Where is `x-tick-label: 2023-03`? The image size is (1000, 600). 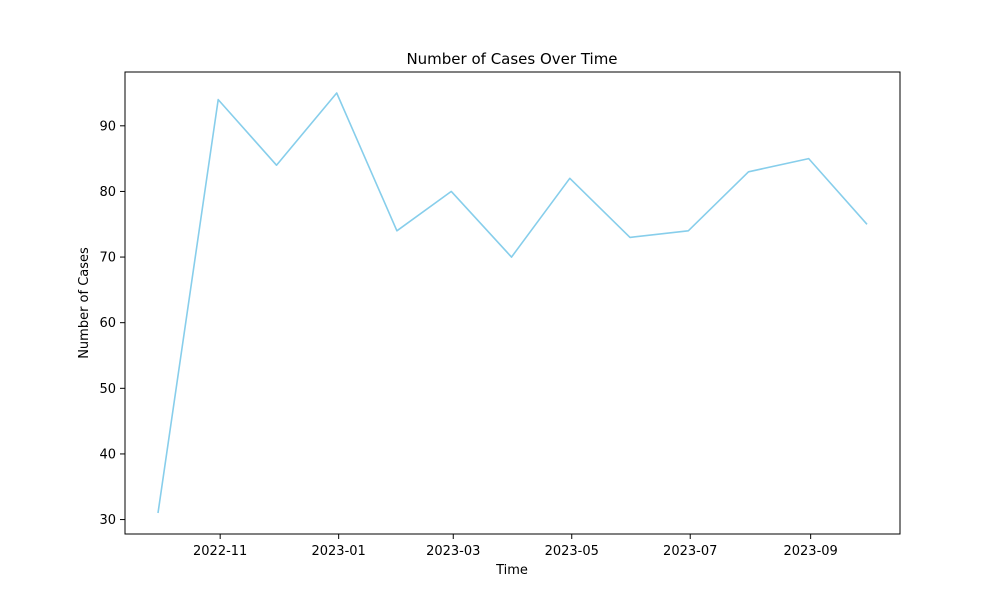 x-tick-label: 2023-03 is located at coordinates (453, 551).